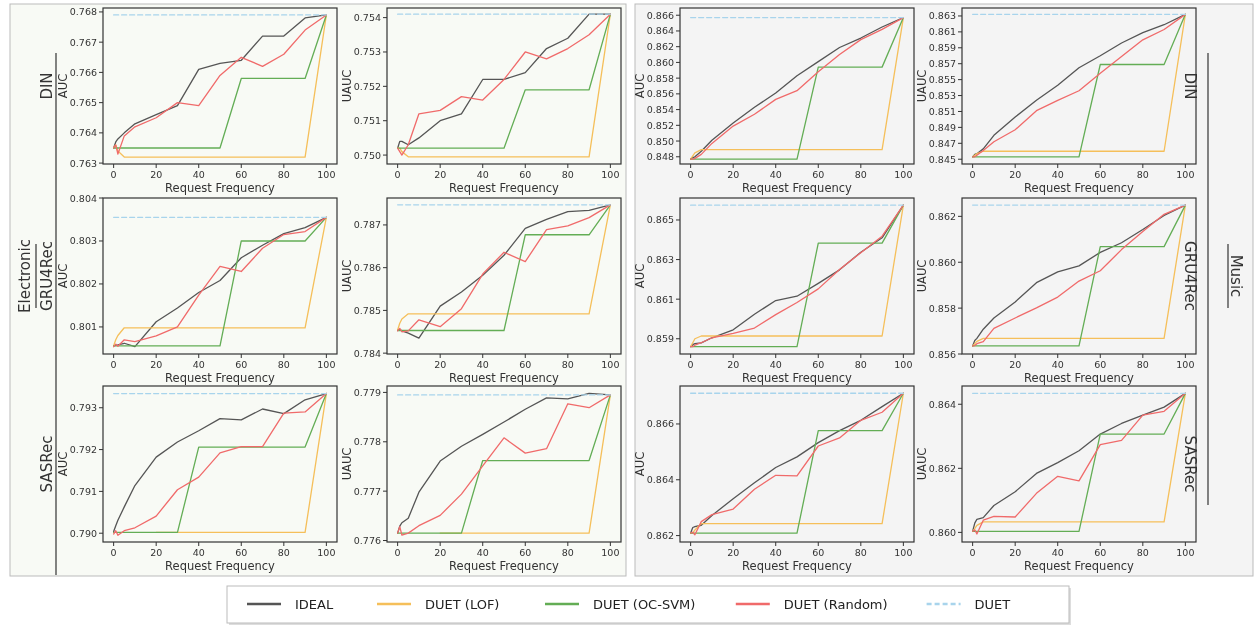 This screenshot has width=1257, height=626. Describe the element at coordinates (367, 541) in the screenshot. I see `y-tick-label: 0.776` at that location.